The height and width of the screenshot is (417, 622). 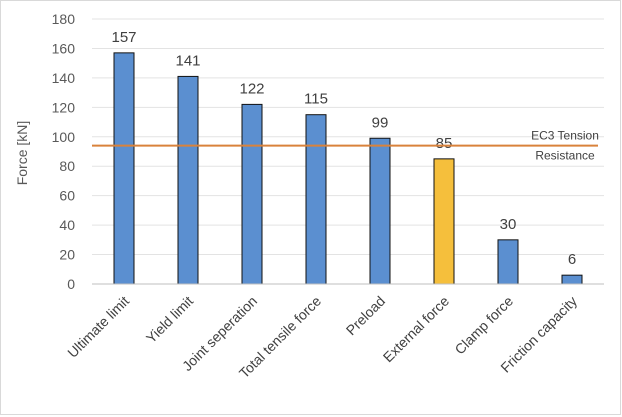 What do you see at coordinates (67, 225) in the screenshot?
I see `y-tick-label-40: 40` at bounding box center [67, 225].